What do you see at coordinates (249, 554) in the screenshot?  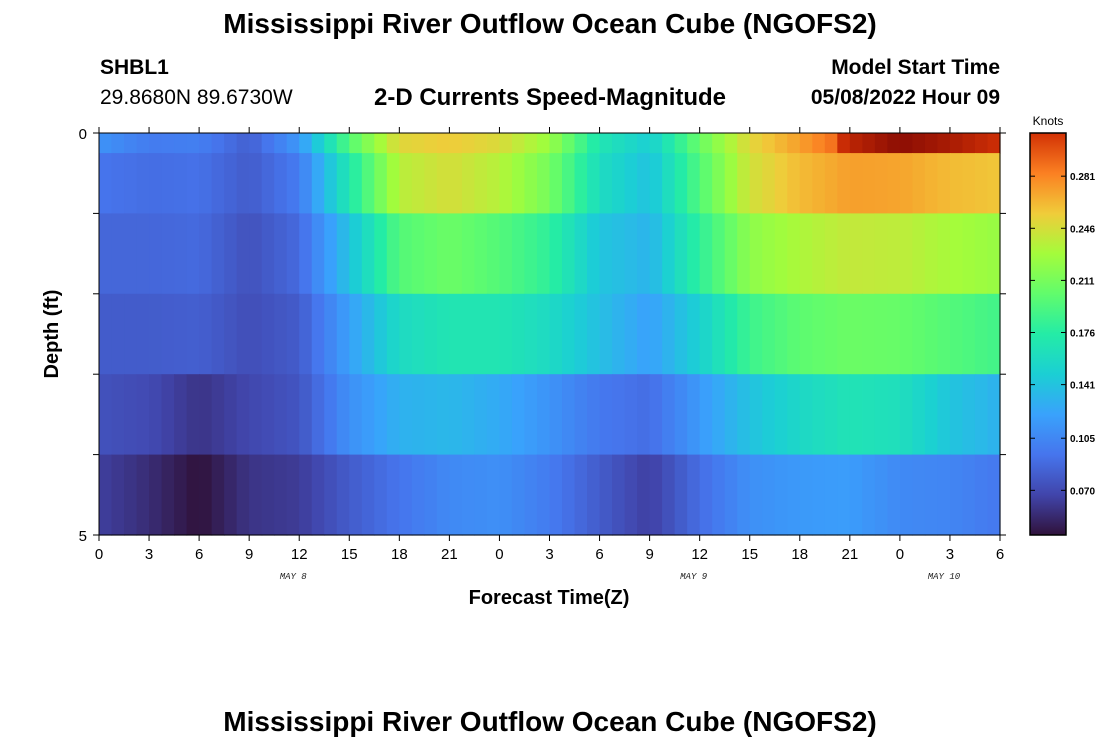 I see `x-tick-label: 9` at bounding box center [249, 554].